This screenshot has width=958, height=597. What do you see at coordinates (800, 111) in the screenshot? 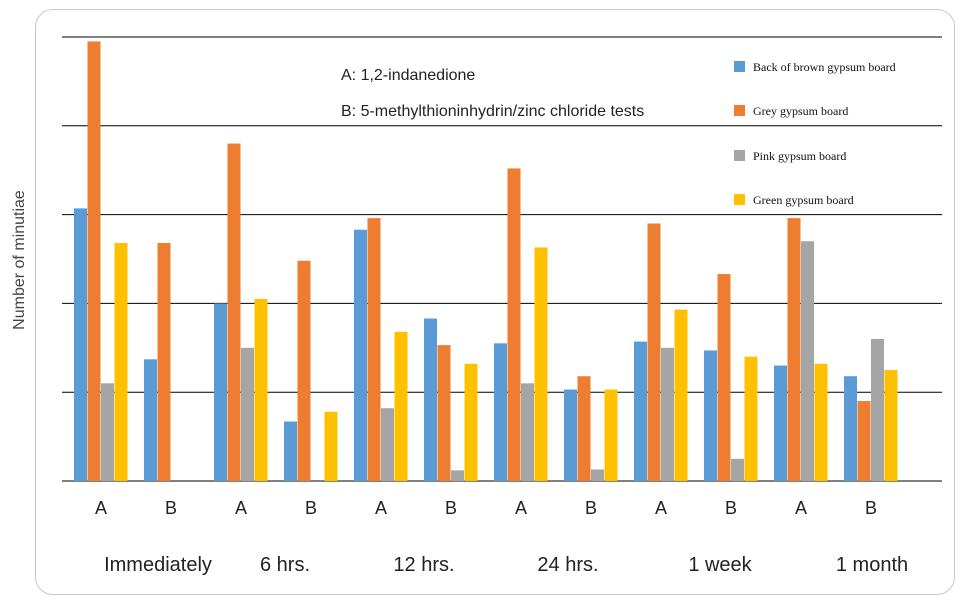
I see `legend-label: Grey gypsum board` at bounding box center [800, 111].